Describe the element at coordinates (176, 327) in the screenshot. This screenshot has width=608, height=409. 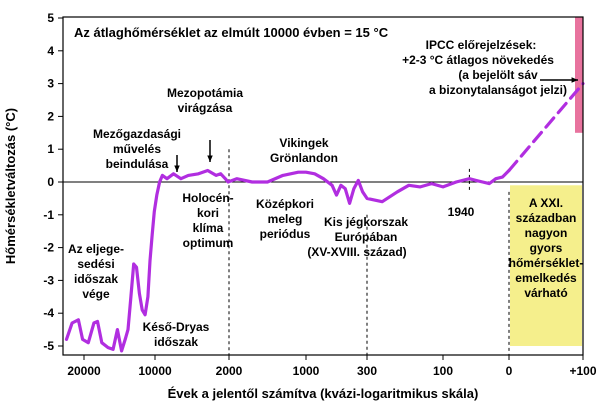
I see `svg-text: Késő-Dryas` at that location.